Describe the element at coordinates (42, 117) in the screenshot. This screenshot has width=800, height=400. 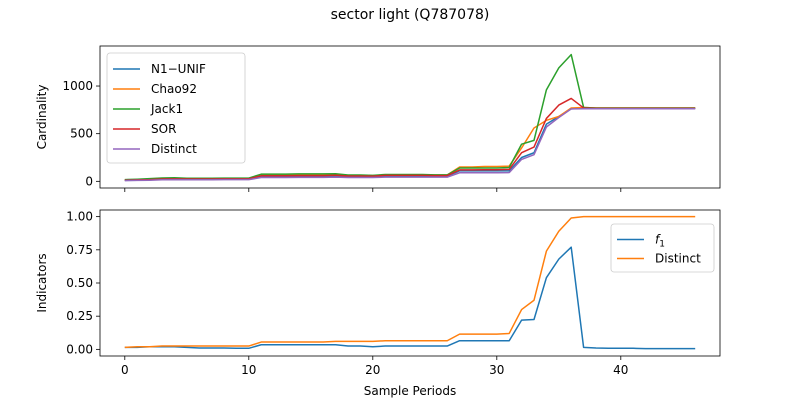
I see `y-axis-label: Cardinality` at that location.